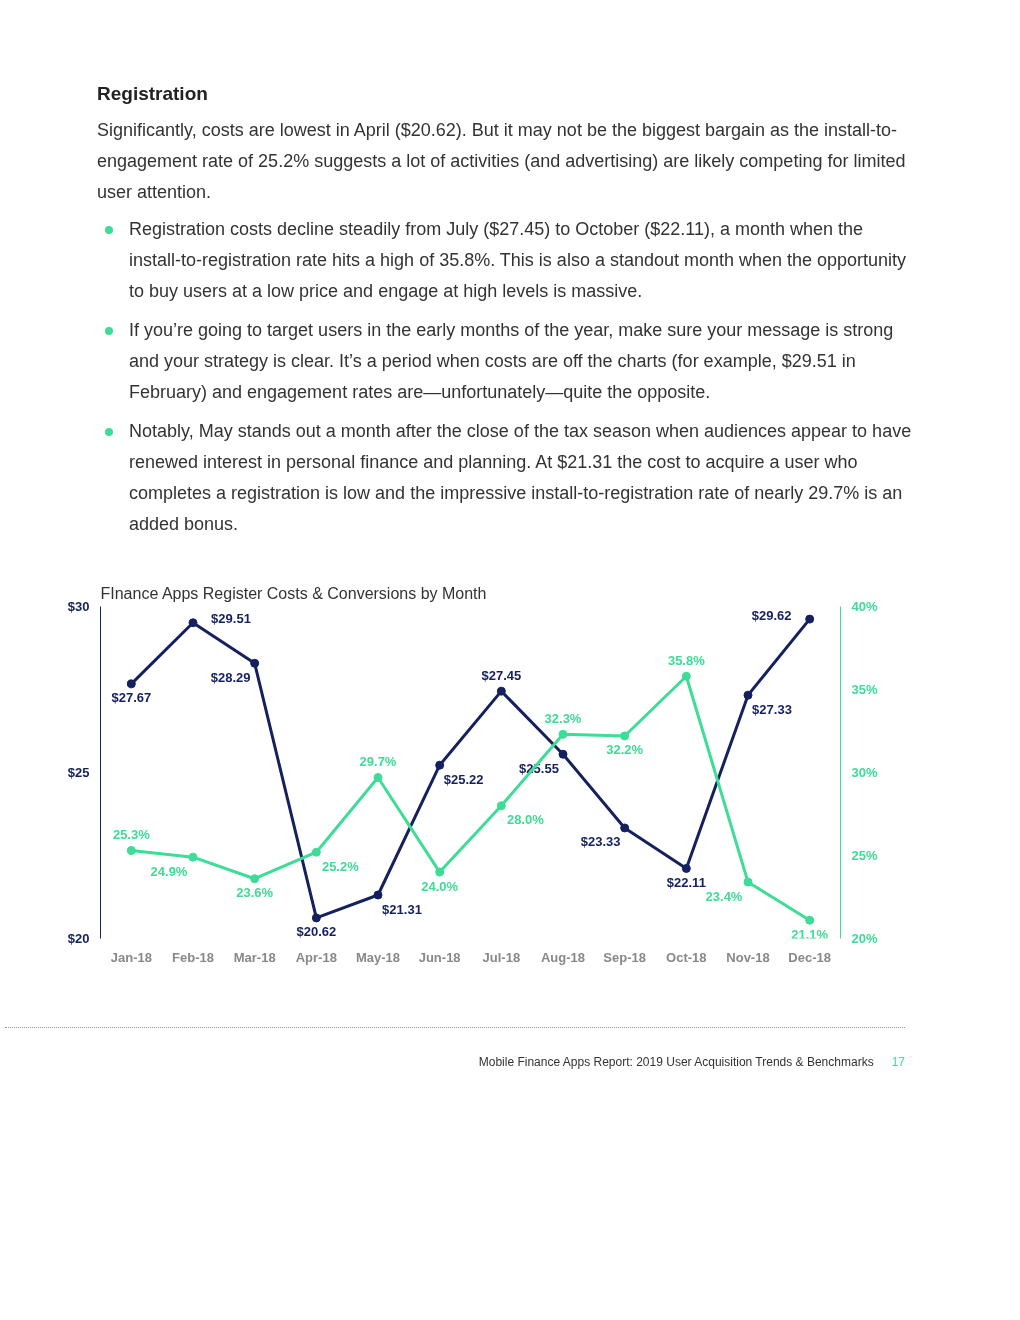  I want to click on y2-tick-label: 20%, so click(864, 939).